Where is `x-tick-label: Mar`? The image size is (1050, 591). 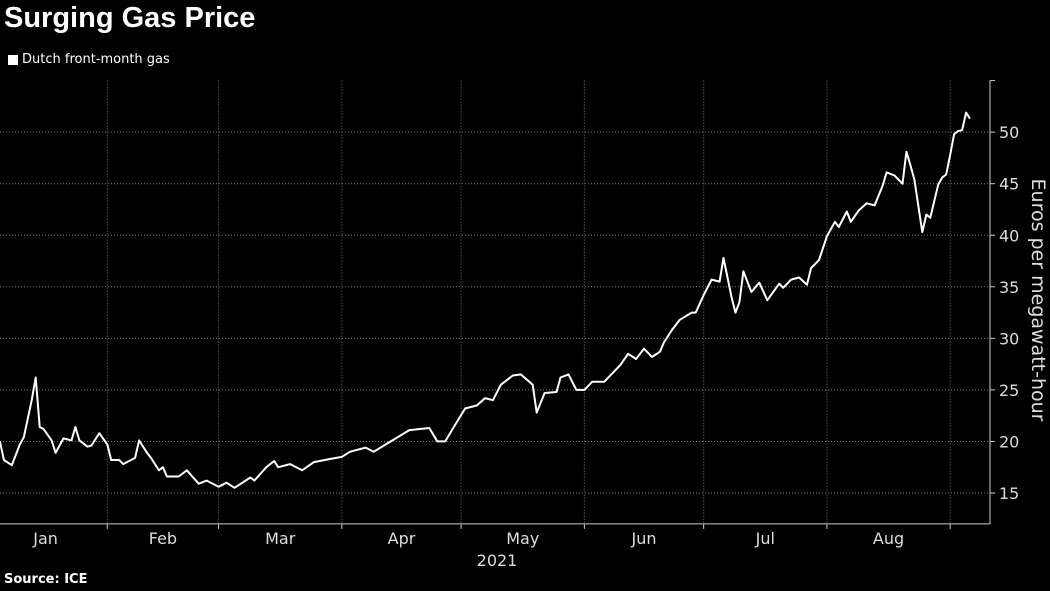
x-tick-label: Mar is located at coordinates (280, 538).